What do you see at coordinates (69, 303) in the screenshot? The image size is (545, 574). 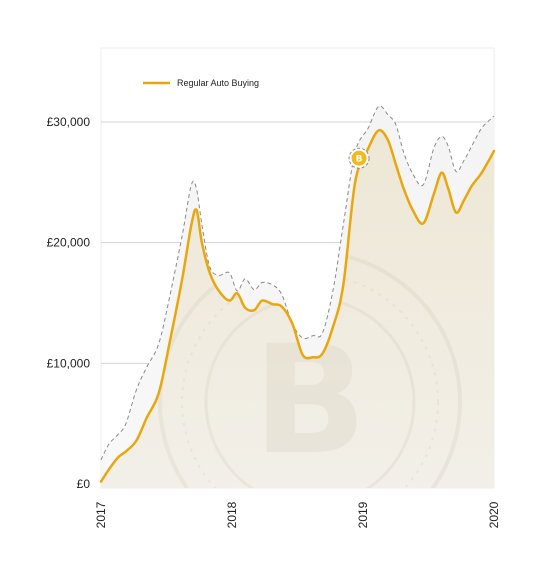 I see `y-axis: £0 £10,000 £20,000 £30,000` at bounding box center [69, 303].